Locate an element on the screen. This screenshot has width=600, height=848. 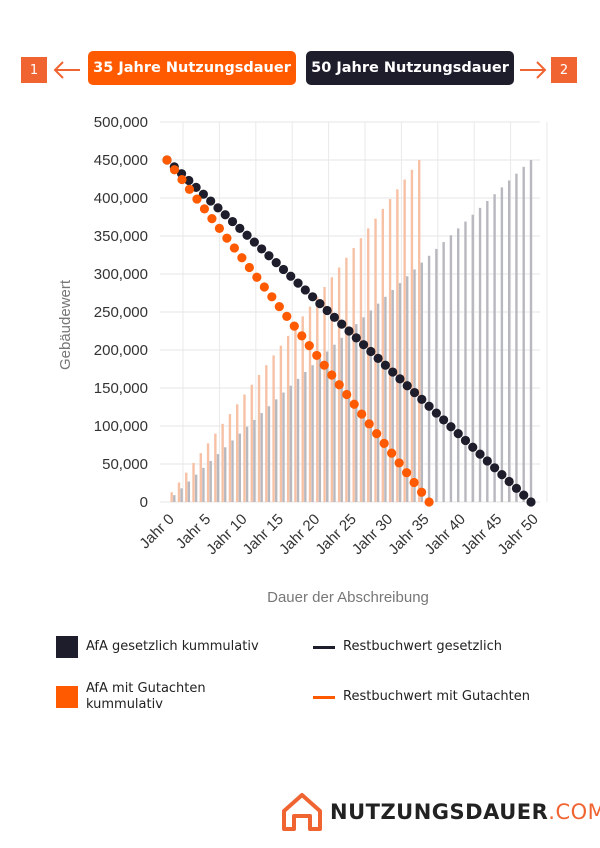
legend-label-afa-gesetzlich: AfA gesetzlich kummulativ is located at coordinates (172, 646).